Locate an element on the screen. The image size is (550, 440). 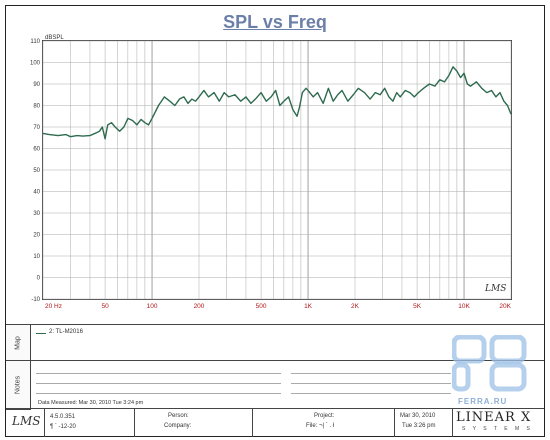
version-text: 4.5.0.351 is located at coordinates (63, 417).